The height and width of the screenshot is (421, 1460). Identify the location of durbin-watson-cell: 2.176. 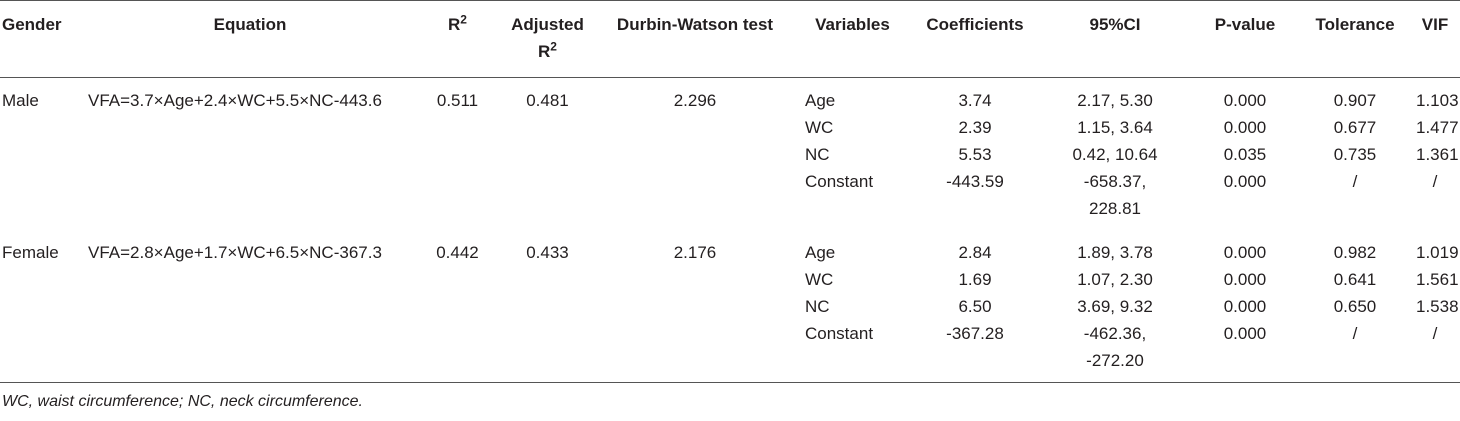
(695, 252).